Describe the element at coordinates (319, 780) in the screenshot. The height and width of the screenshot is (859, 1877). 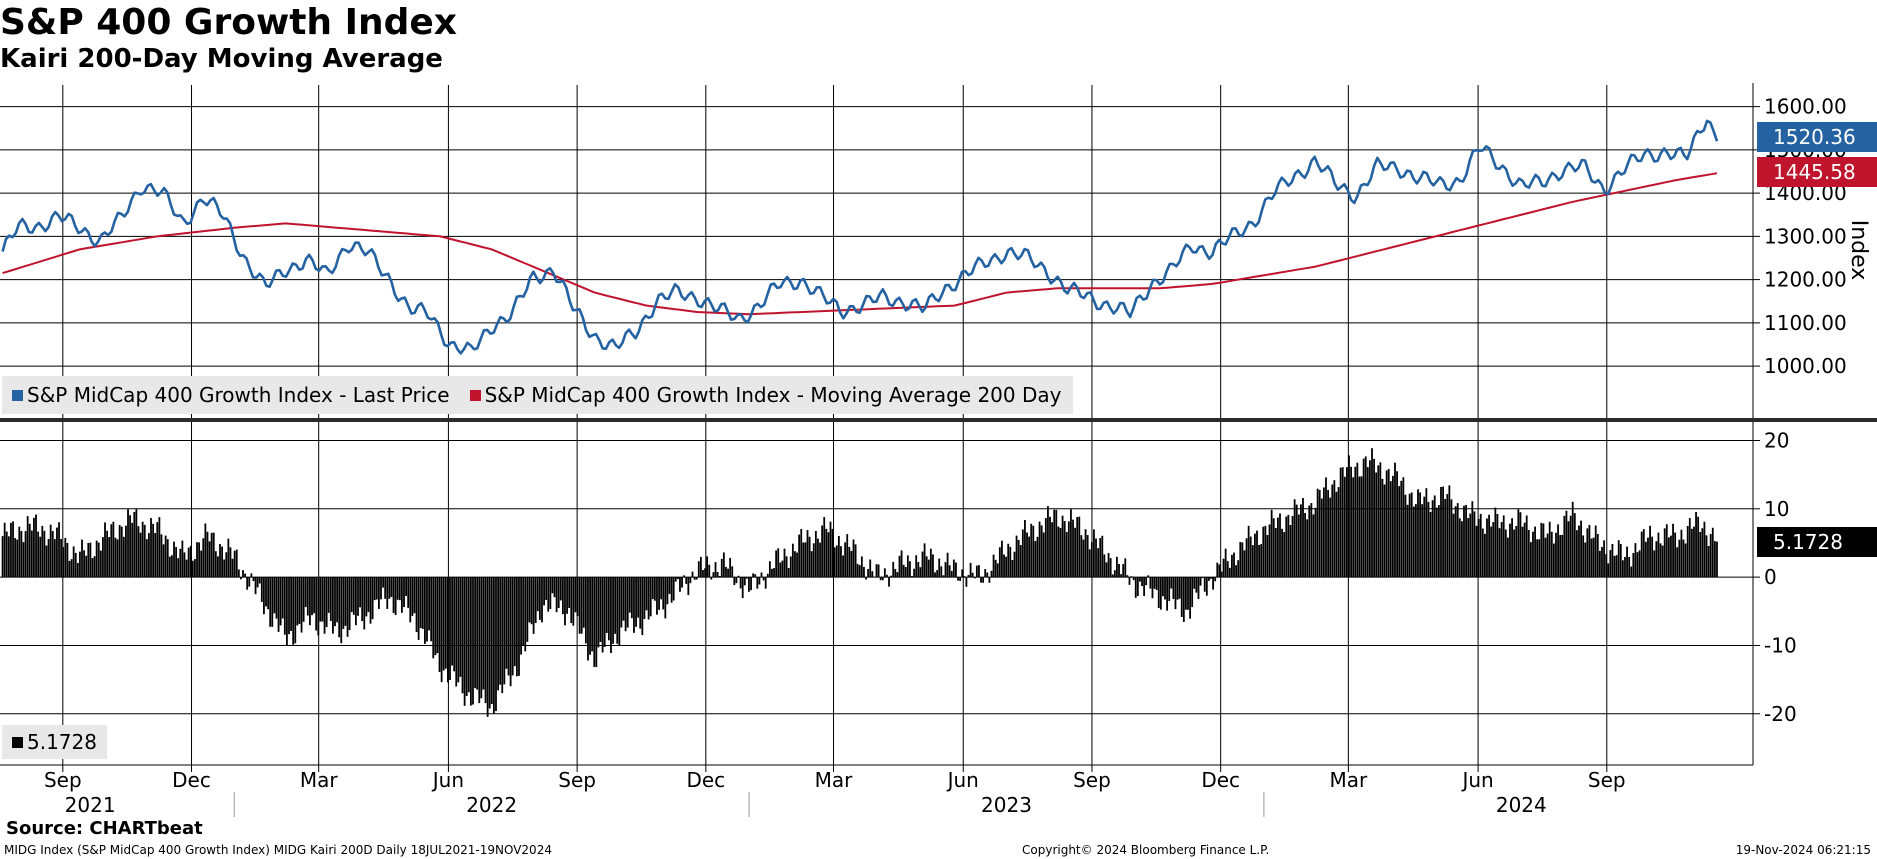
I see `x-month-label: Mar` at that location.